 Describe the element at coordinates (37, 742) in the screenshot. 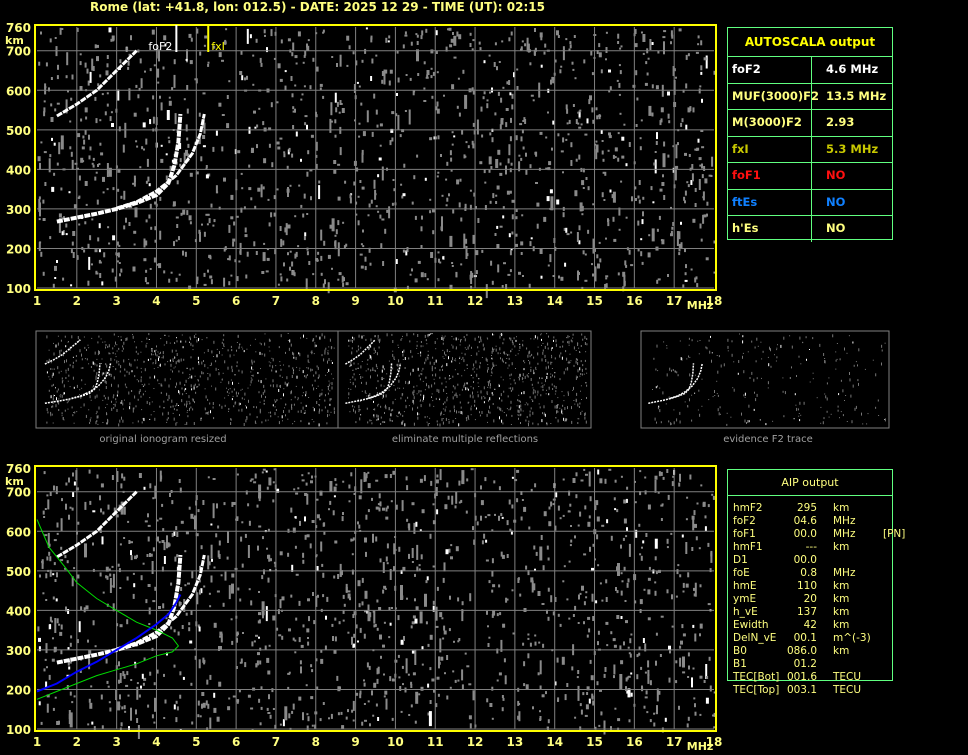

I see `x-tick-label: 1` at that location.